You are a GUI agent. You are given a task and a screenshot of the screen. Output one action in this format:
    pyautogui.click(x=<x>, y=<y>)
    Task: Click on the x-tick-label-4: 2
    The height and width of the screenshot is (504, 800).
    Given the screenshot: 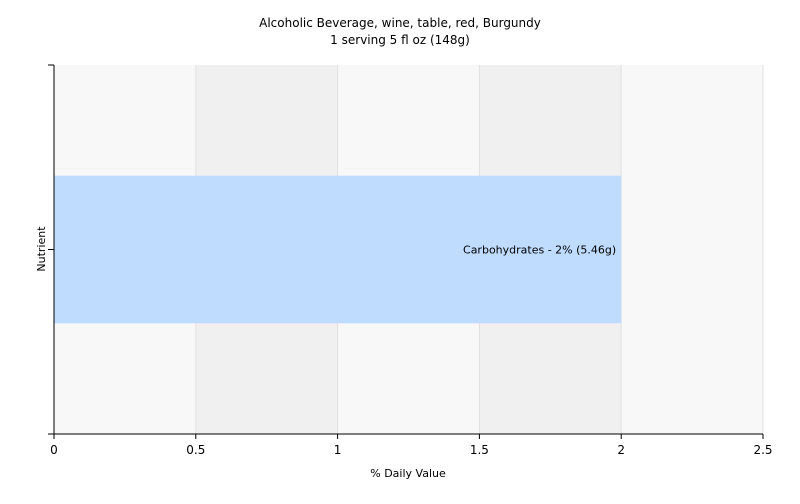 What is the action you would take?
    pyautogui.click(x=621, y=450)
    